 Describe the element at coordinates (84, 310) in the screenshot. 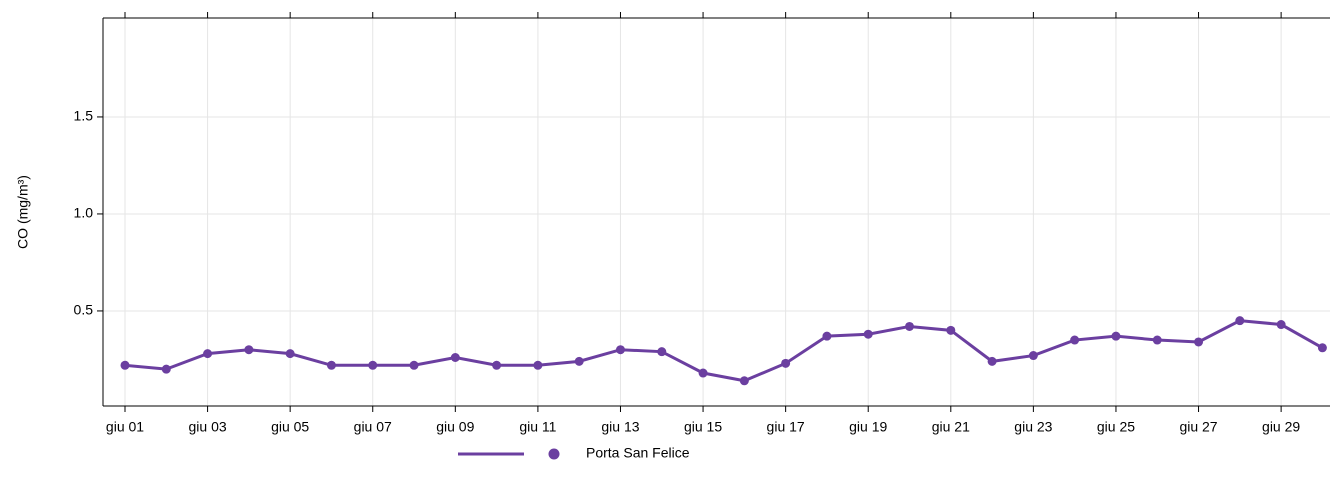

I see `y-tick-label: 0.5` at that location.